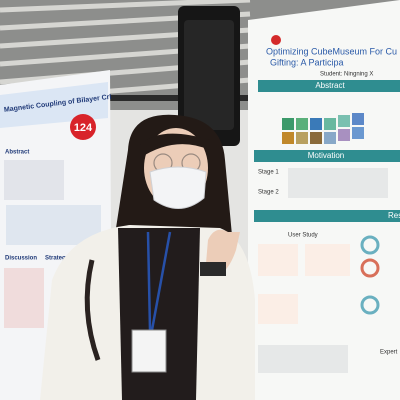 The image size is (400, 400). Describe the element at coordinates (149, 351) in the screenshot. I see `name-badge` at that location.